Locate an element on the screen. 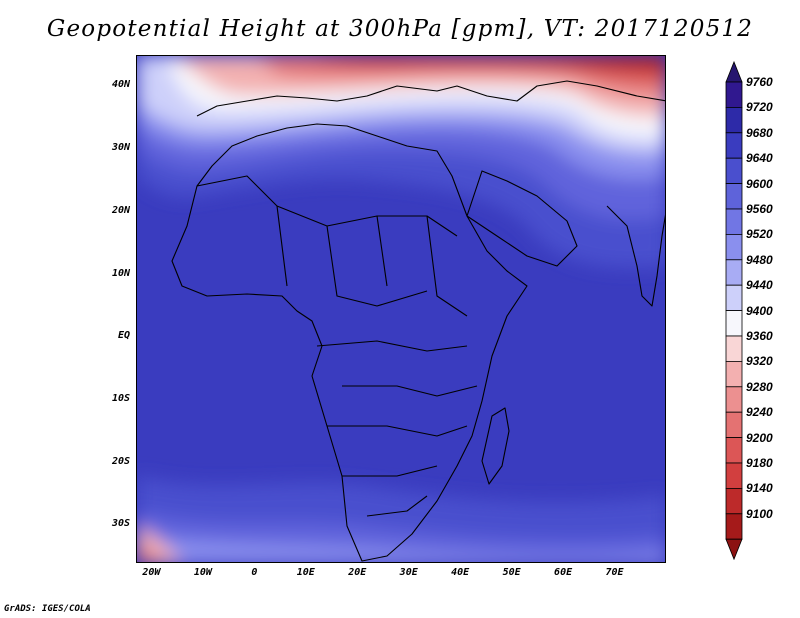 Image resolution: width=800 pixels, height=618 pixels. lon-tick-label: 0 is located at coordinates (254, 572).